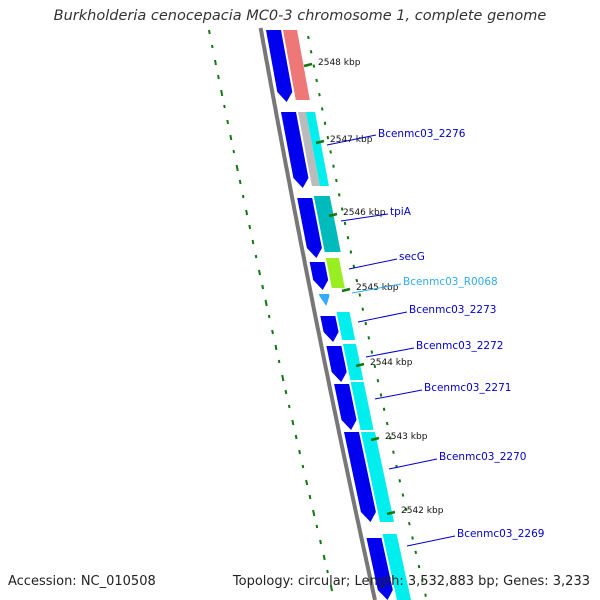  Describe the element at coordinates (406, 437) in the screenshot. I see `kbp-label: 2543 kbp` at that location.